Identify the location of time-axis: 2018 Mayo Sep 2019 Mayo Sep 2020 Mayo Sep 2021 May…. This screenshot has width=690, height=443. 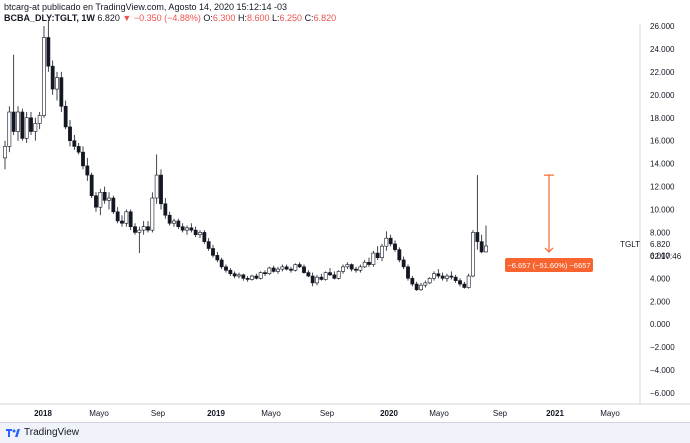
(327, 413).